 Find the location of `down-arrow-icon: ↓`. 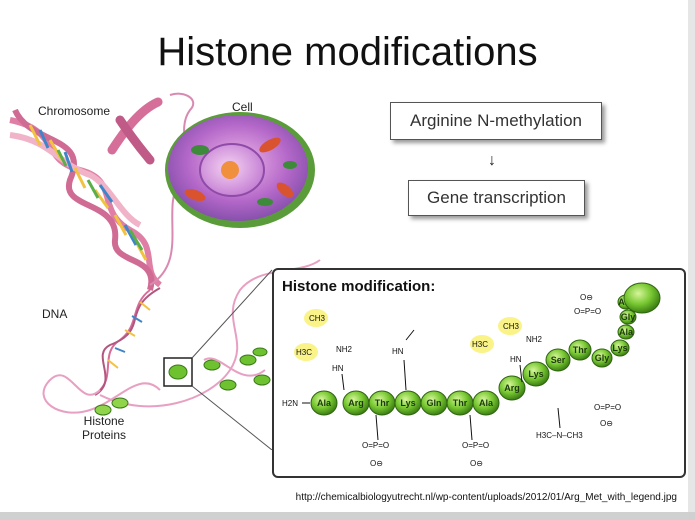

down-arrow-icon: ↓ is located at coordinates (492, 160).